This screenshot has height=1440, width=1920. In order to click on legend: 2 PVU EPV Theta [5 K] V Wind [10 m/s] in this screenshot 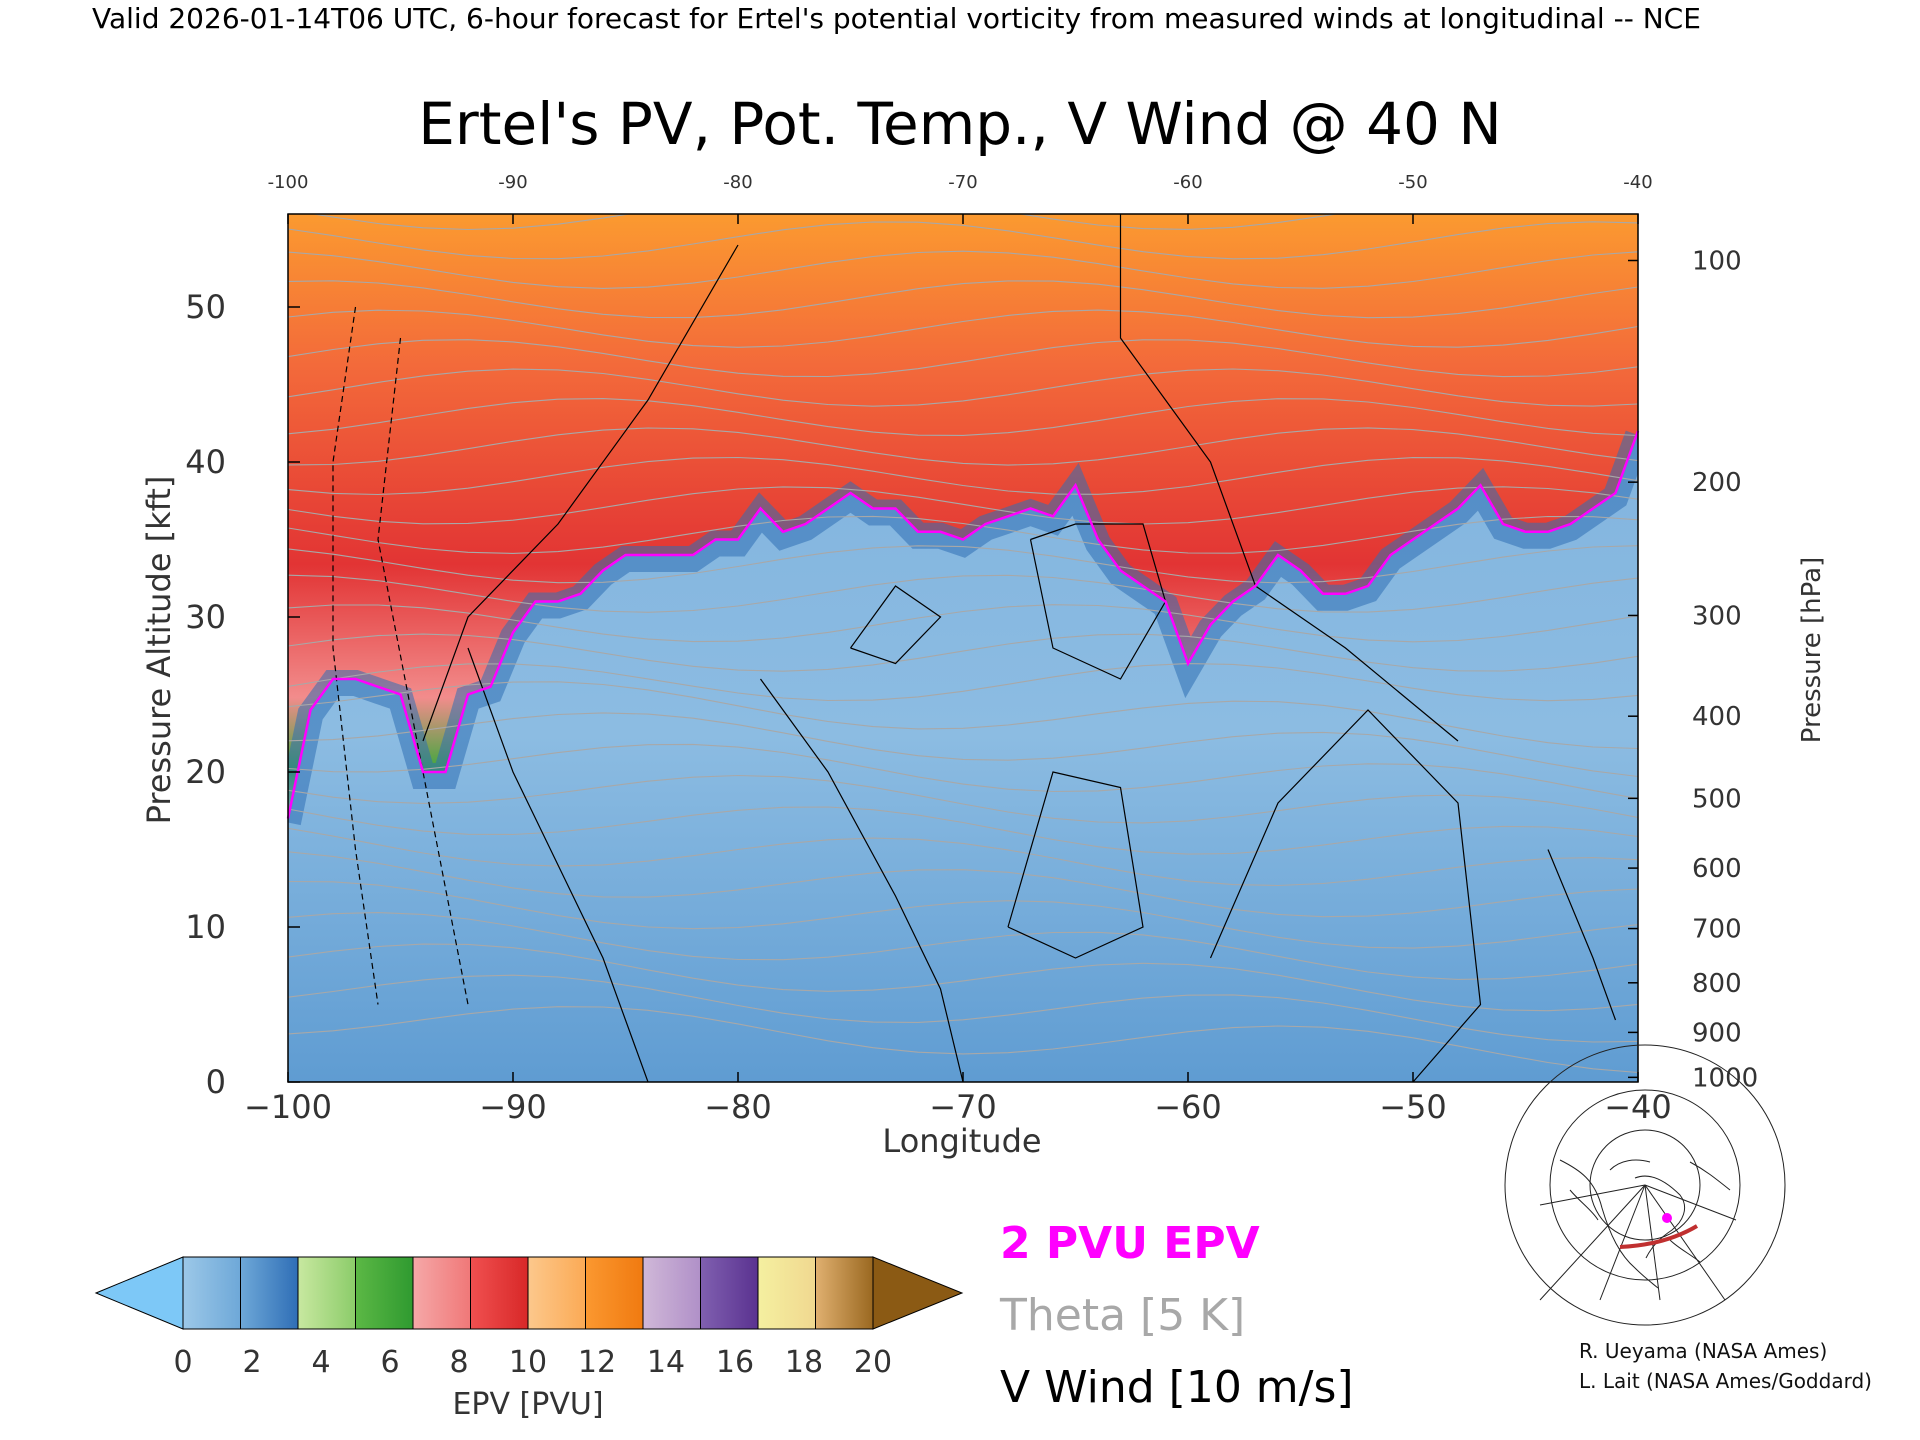, I will do `click(1176, 1315)`.